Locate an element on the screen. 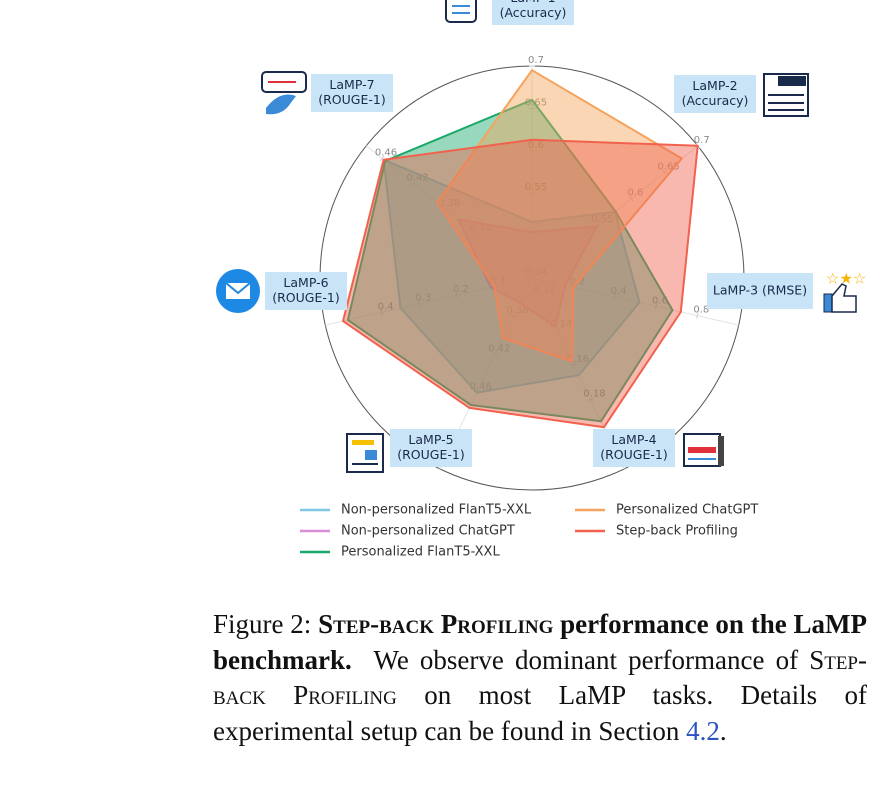  tick-label: 0.8 is located at coordinates (701, 310).